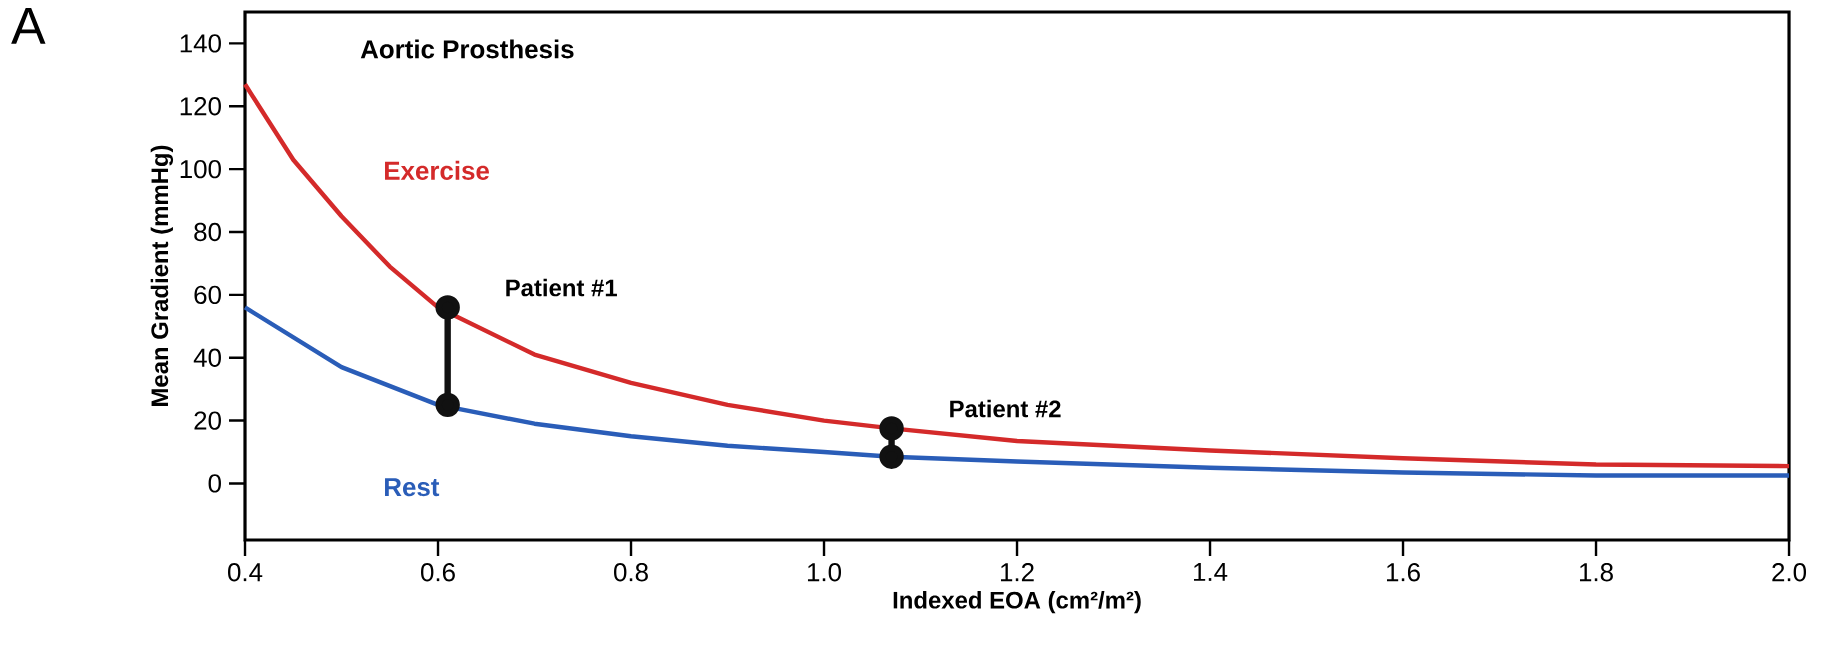  I want to click on annotation: Patient #1, so click(561, 287).